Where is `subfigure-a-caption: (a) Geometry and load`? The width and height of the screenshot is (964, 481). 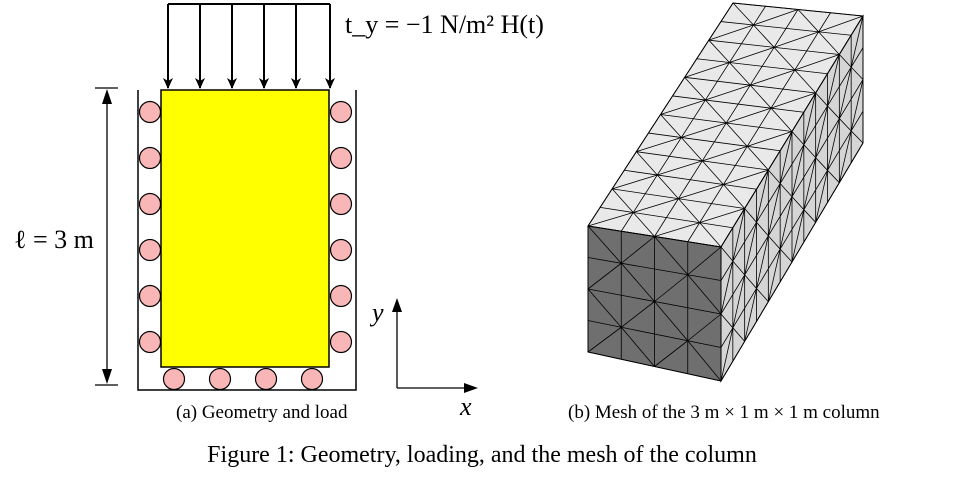
subfigure-a-caption: (a) Geometry and load is located at coordinates (262, 412).